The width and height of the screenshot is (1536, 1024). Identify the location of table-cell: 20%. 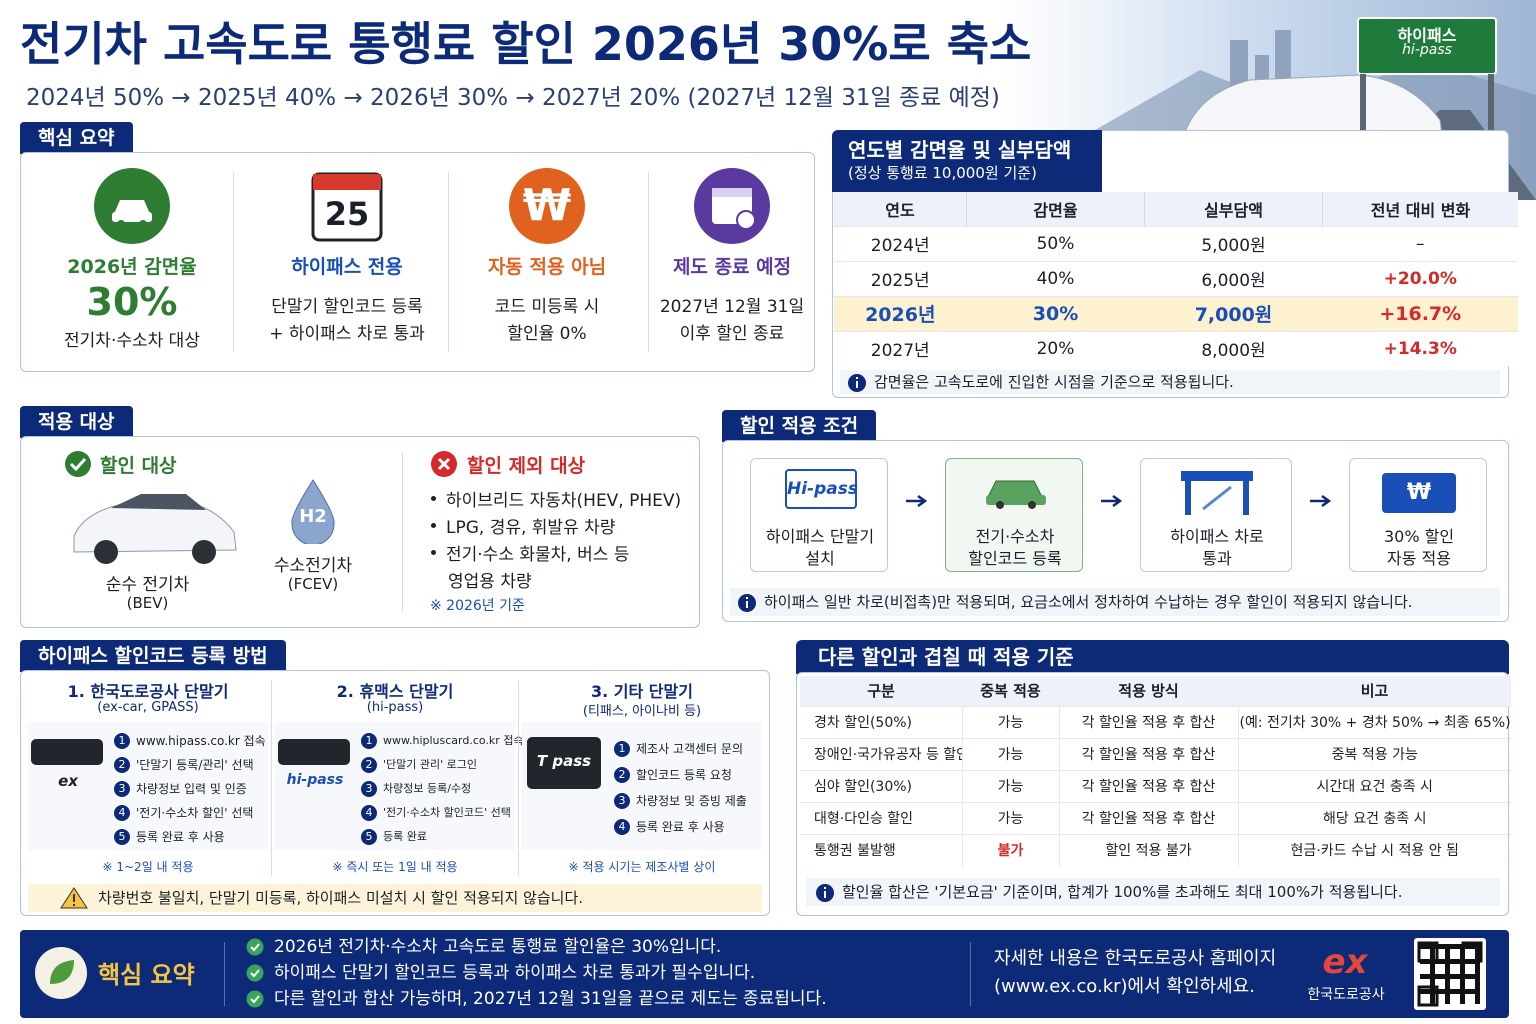
(1055, 348).